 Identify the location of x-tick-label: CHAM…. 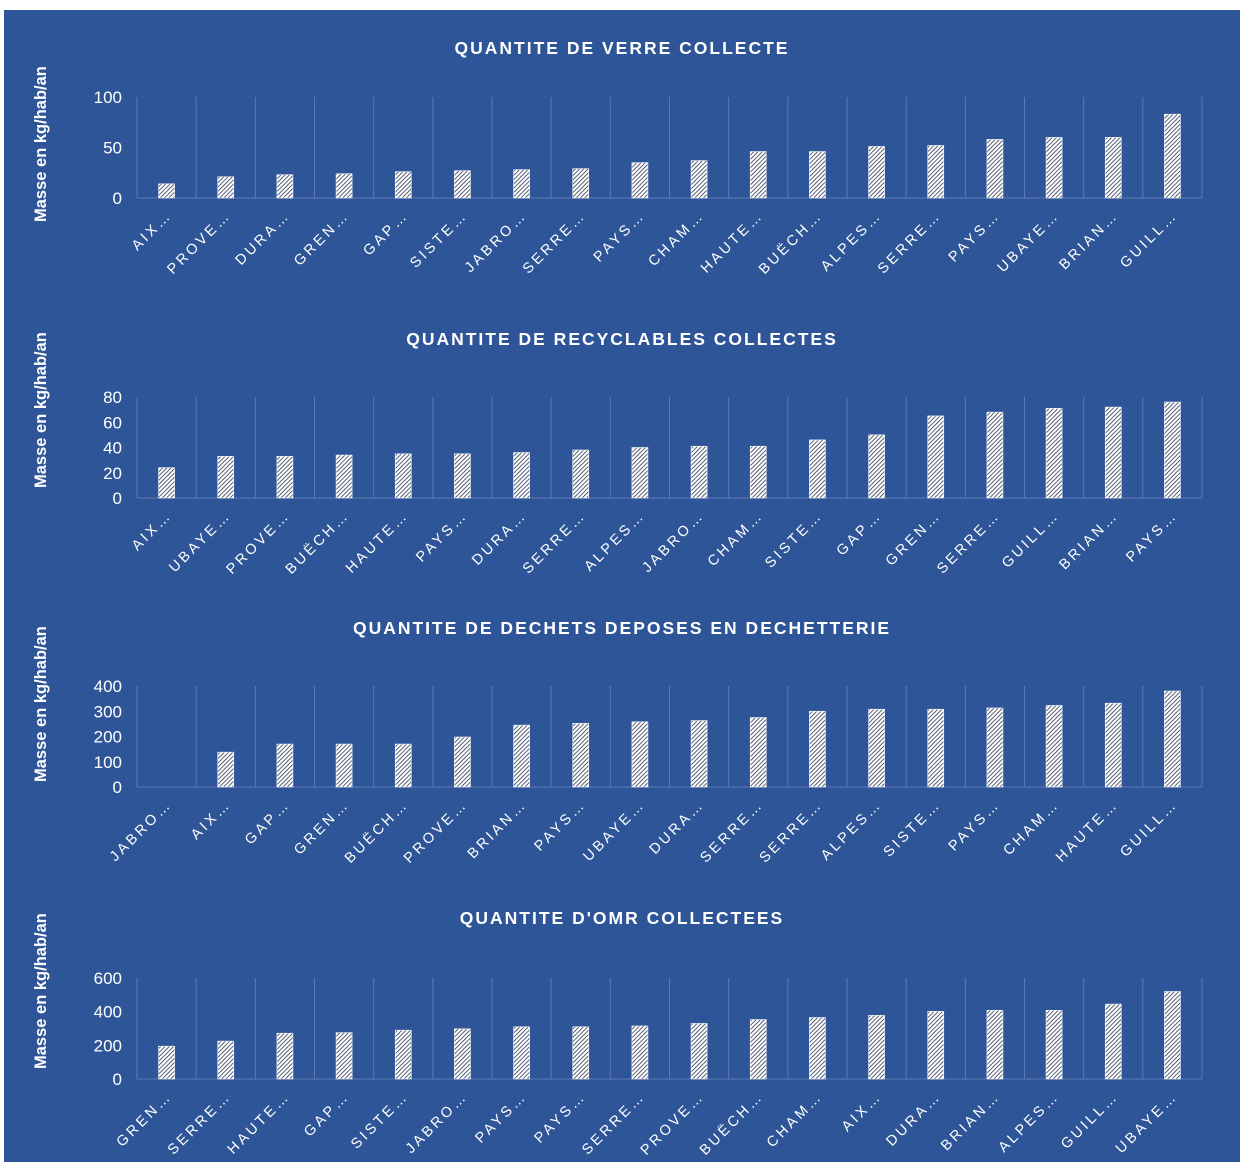
(795, 1120).